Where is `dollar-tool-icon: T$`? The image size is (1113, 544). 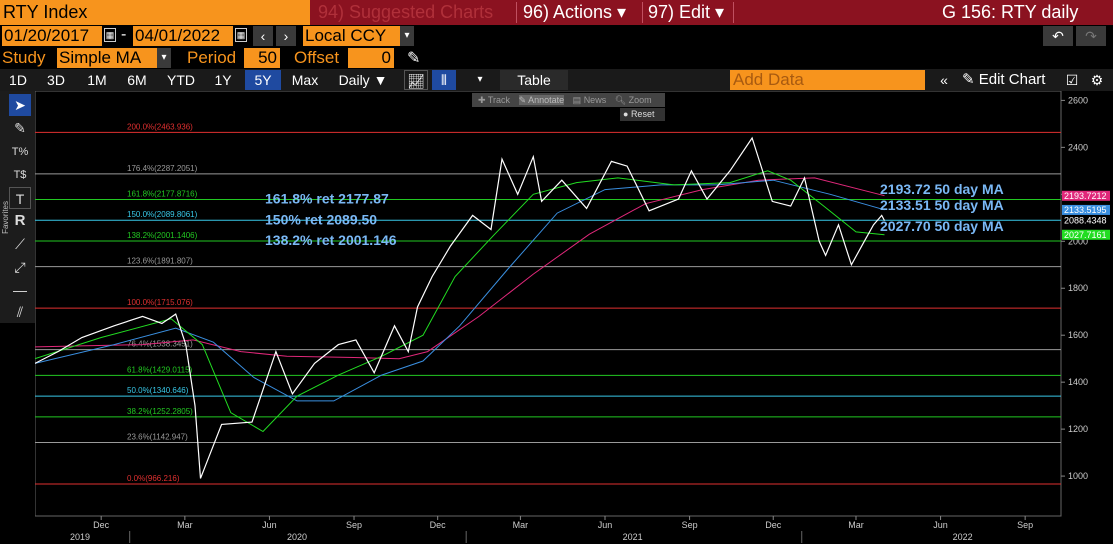 dollar-tool-icon: T$ is located at coordinates (20, 175).